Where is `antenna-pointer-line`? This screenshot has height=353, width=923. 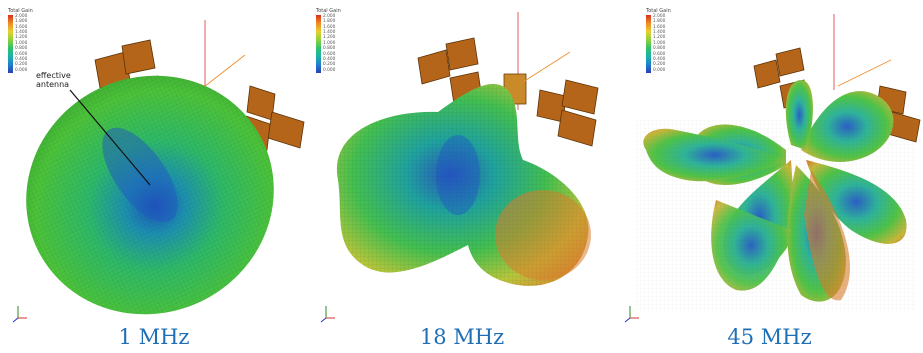 antenna-pointer-line is located at coordinates (110, 137).